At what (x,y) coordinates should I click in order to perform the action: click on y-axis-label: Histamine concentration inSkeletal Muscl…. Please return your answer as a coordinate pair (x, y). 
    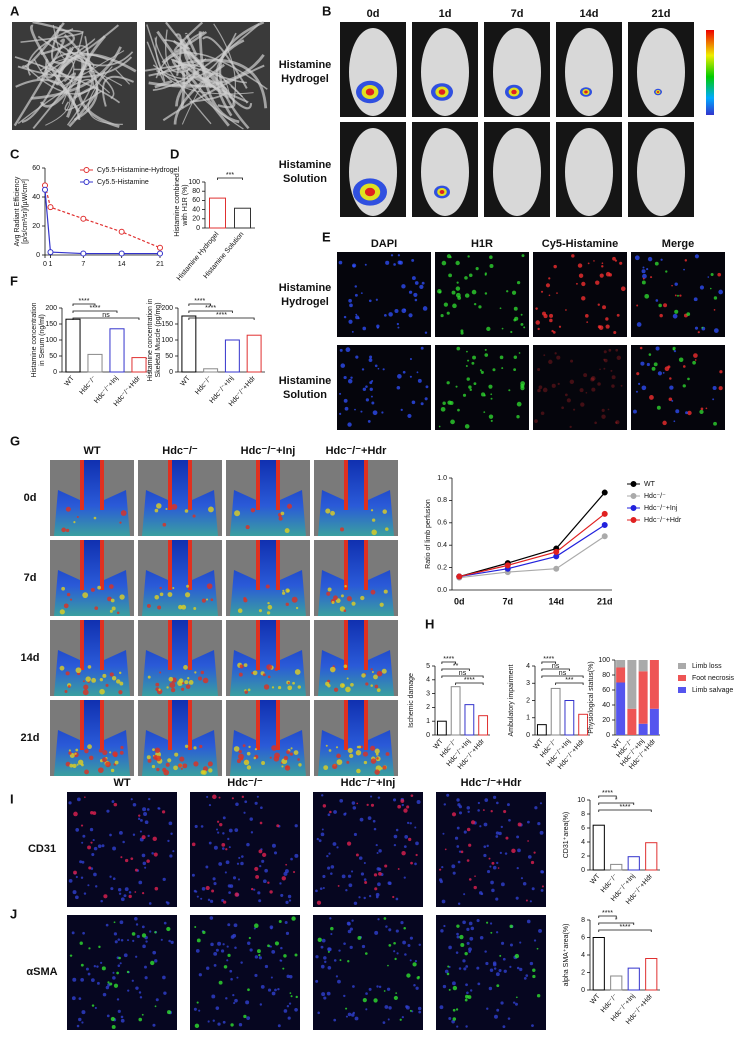
    Looking at the image, I should click on (154, 340).